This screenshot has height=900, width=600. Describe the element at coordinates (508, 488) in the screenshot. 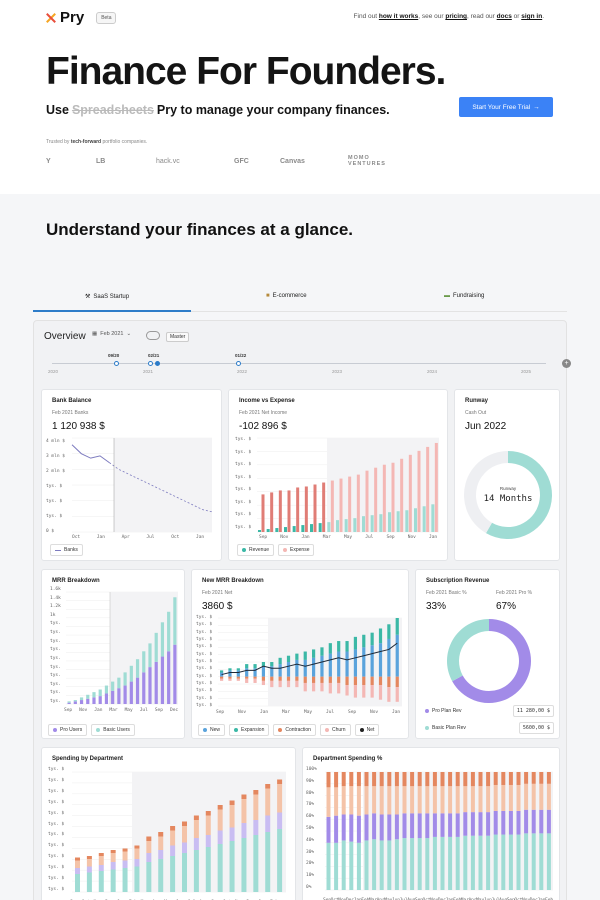

I see `donut-label: Runway` at that location.